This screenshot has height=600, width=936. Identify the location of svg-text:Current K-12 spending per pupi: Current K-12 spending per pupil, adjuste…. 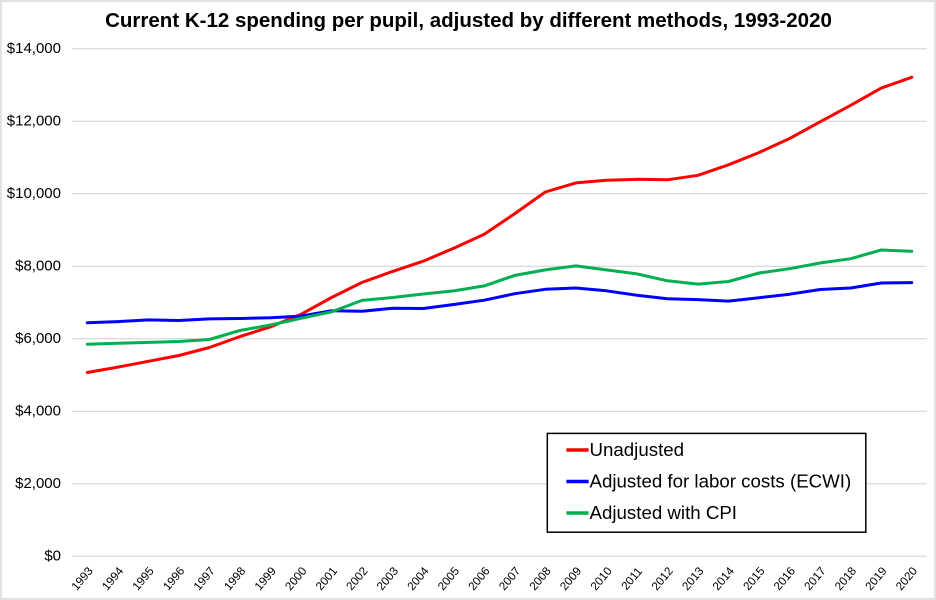
(468, 20).